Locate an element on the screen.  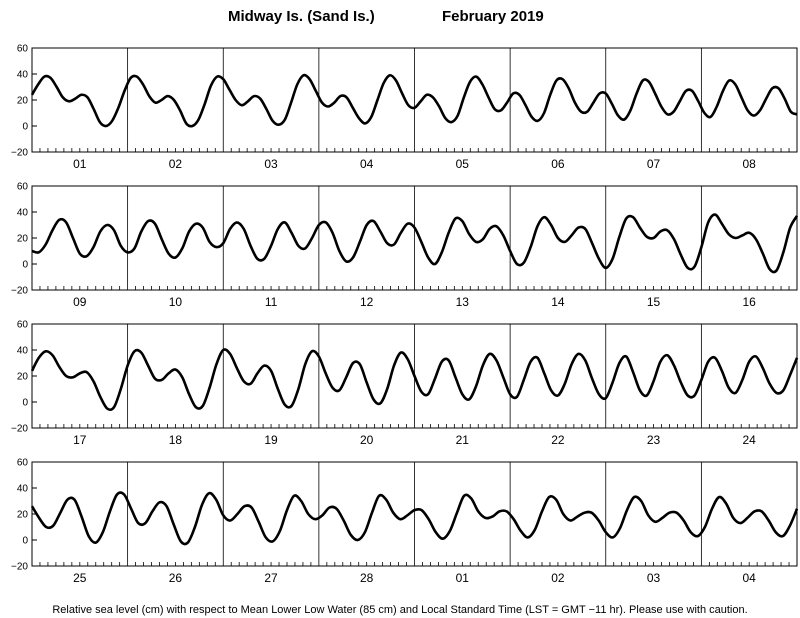
day-label: 12 is located at coordinates (367, 302).